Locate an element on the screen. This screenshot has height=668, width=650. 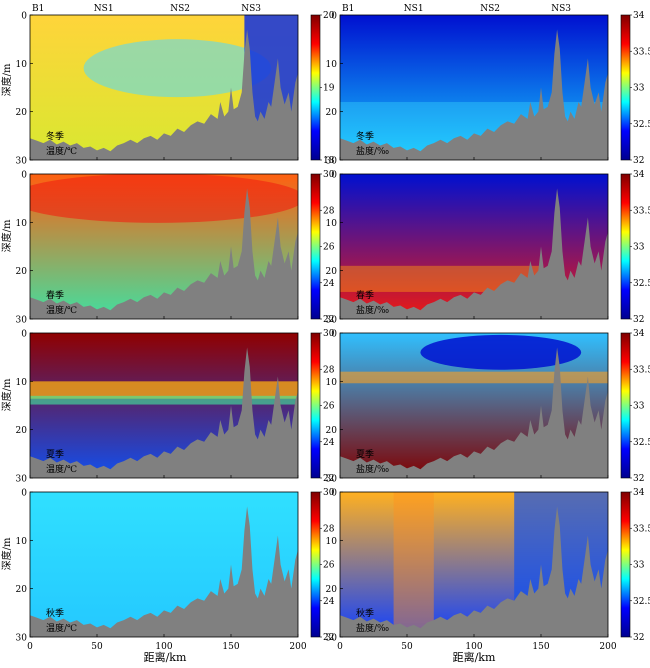
x-axis-label-right: 距离/km is located at coordinates (474, 657).